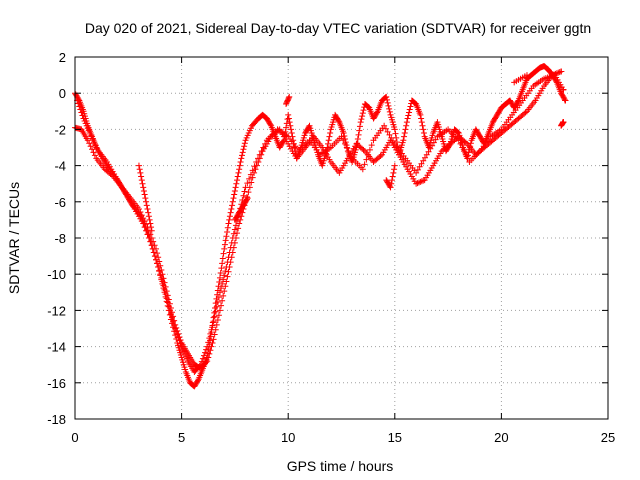 Image resolution: width=640 pixels, height=480 pixels. What do you see at coordinates (14, 238) in the screenshot?
I see `y-axis-label: SDTVAR / TECUs` at bounding box center [14, 238].